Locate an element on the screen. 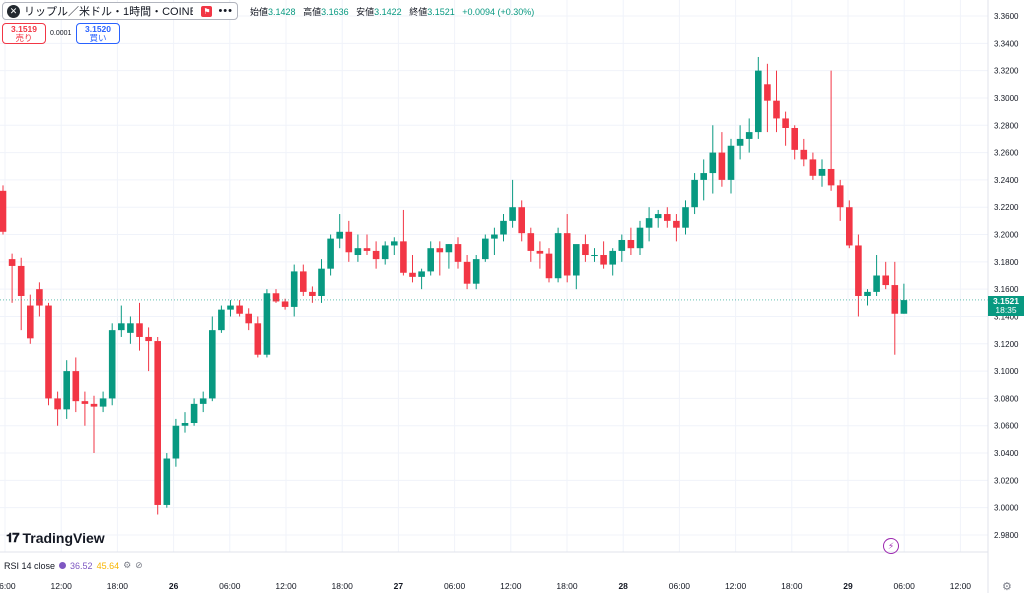 Image resolution: width=1024 pixels, height=593 pixels. settings-icon: ⚙ is located at coordinates (127, 565).